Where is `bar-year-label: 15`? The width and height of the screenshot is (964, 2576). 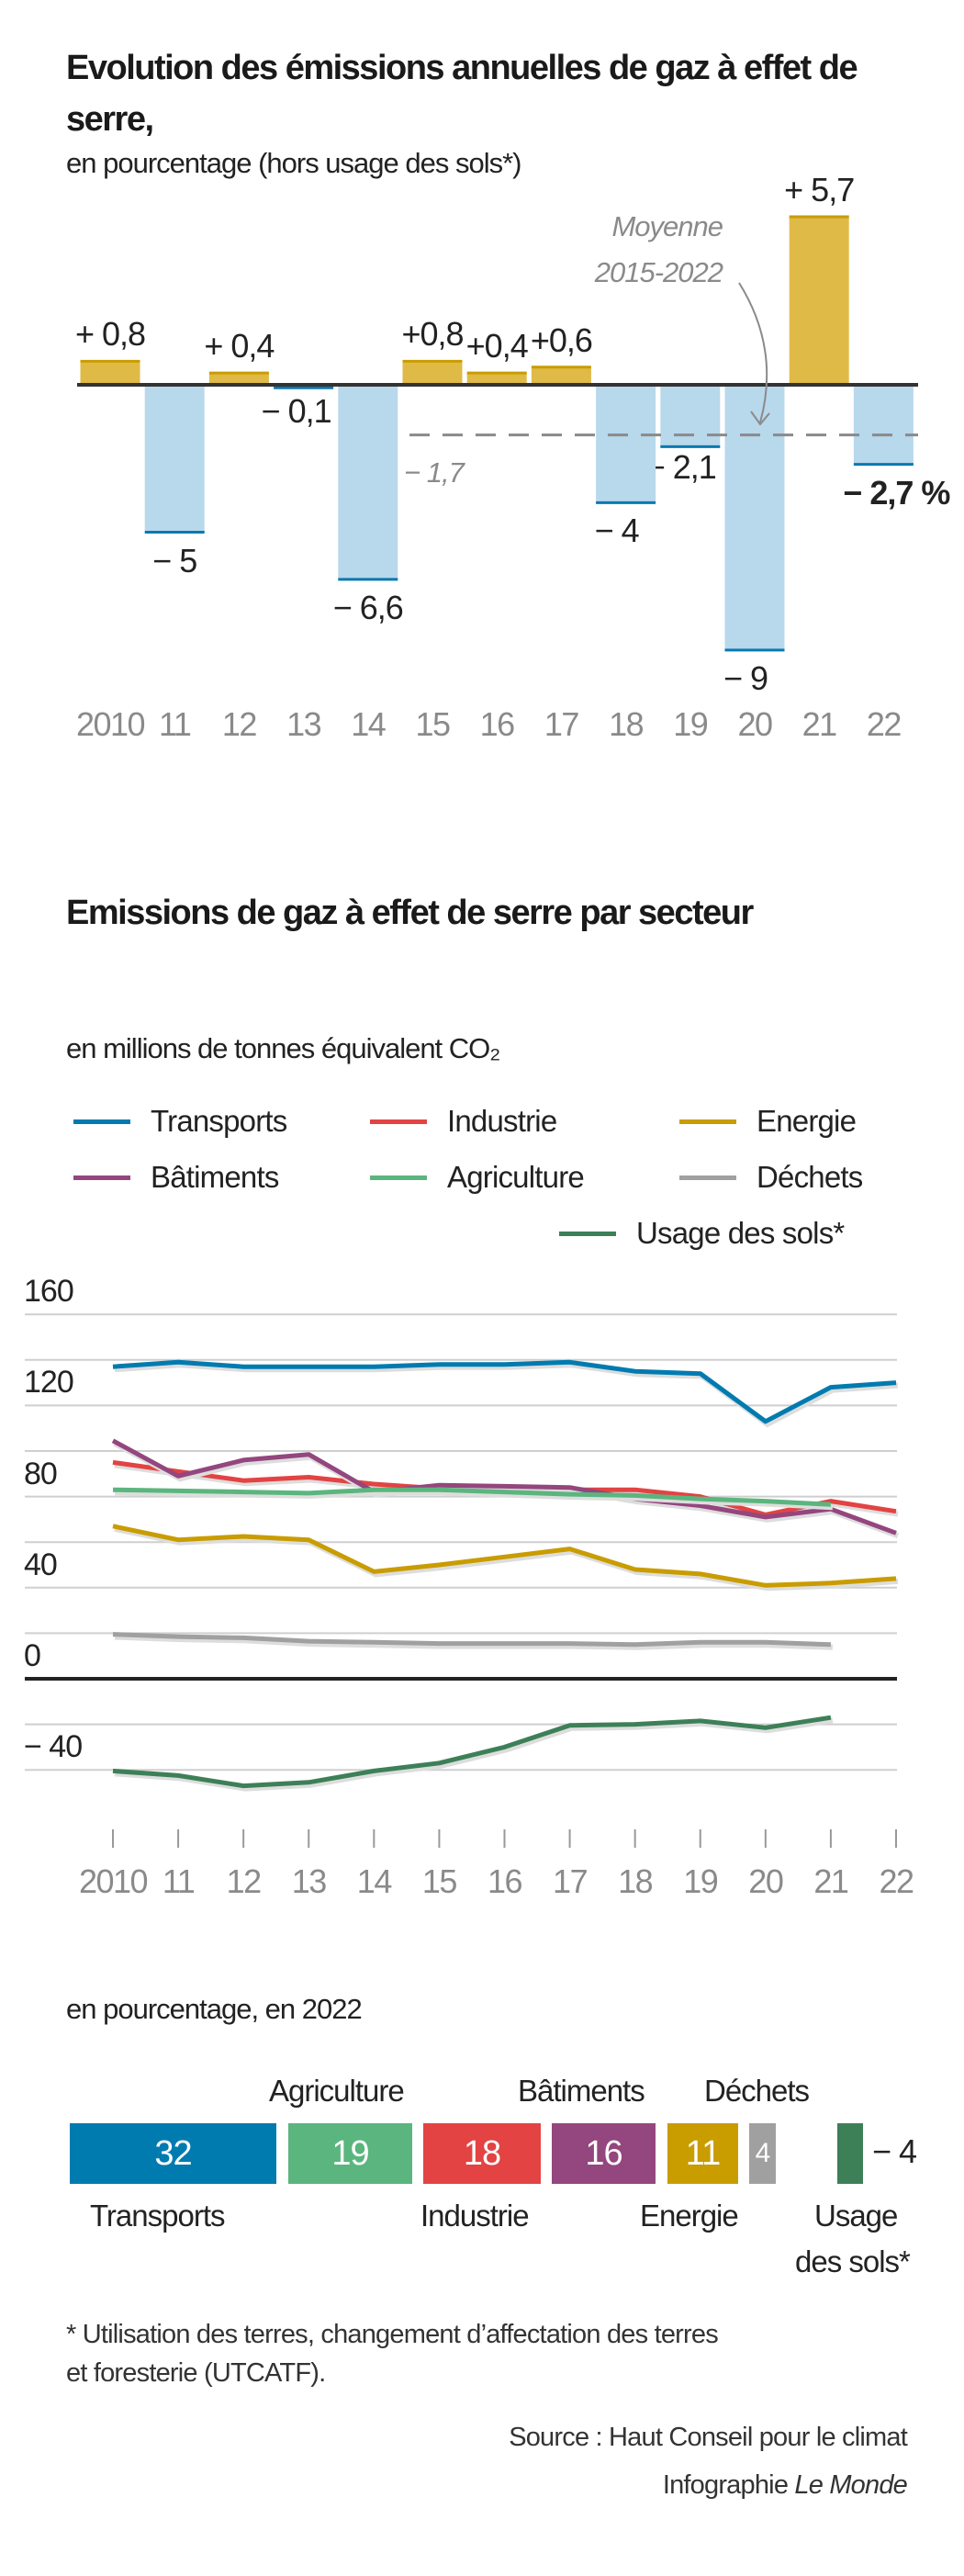
bar-year-label: 15 is located at coordinates (433, 724).